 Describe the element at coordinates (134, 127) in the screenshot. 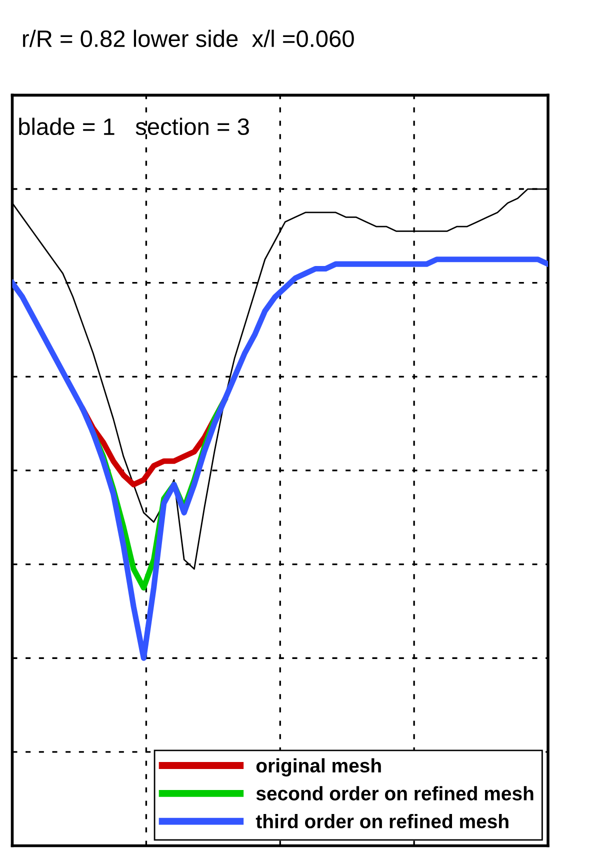

I see `text: blade = 1 section = 3` at that location.